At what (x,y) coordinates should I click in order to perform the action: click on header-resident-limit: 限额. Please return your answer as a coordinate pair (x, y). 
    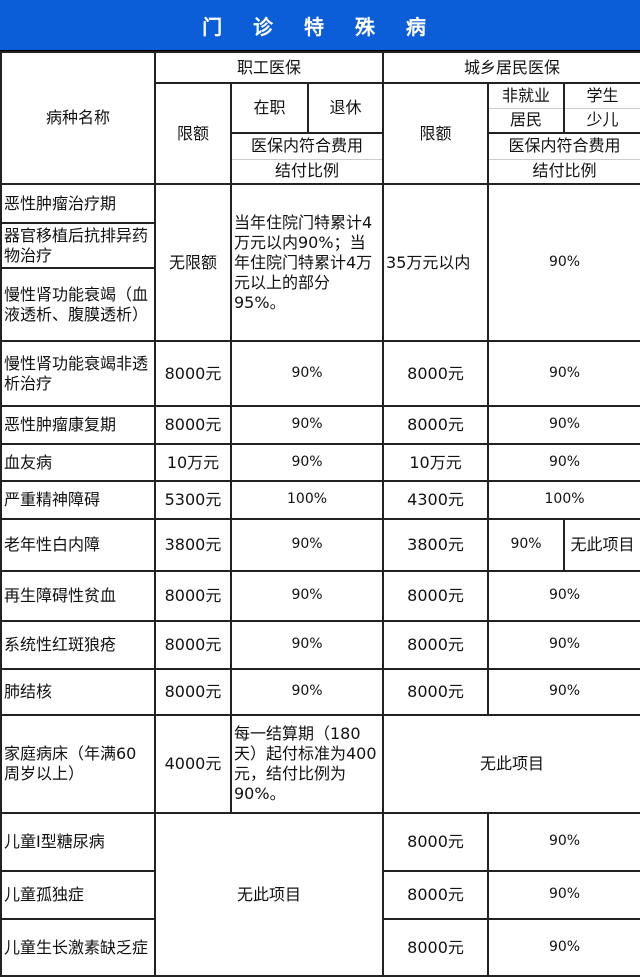
    Looking at the image, I should click on (436, 133).